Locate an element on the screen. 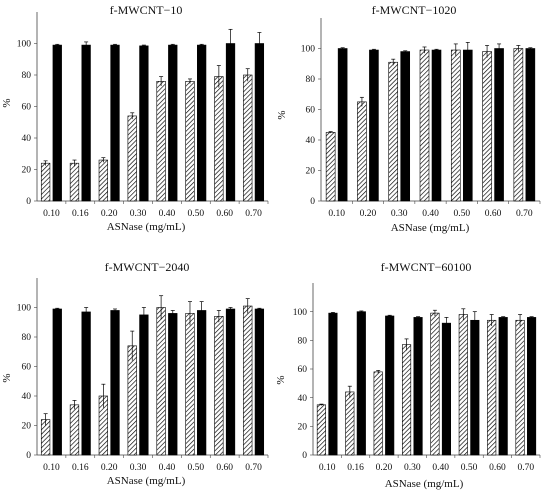 Image resolution: width=550 pixels, height=493 pixels. panel-title: f-MWCNT−1020 is located at coordinates (414, 10).